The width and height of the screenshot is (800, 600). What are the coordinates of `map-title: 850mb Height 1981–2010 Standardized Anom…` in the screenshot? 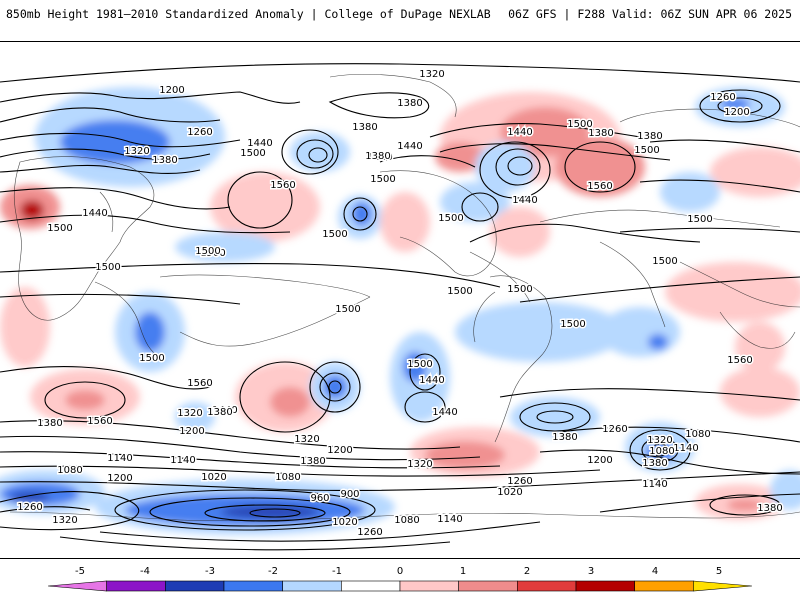 It's located at (248, 14).